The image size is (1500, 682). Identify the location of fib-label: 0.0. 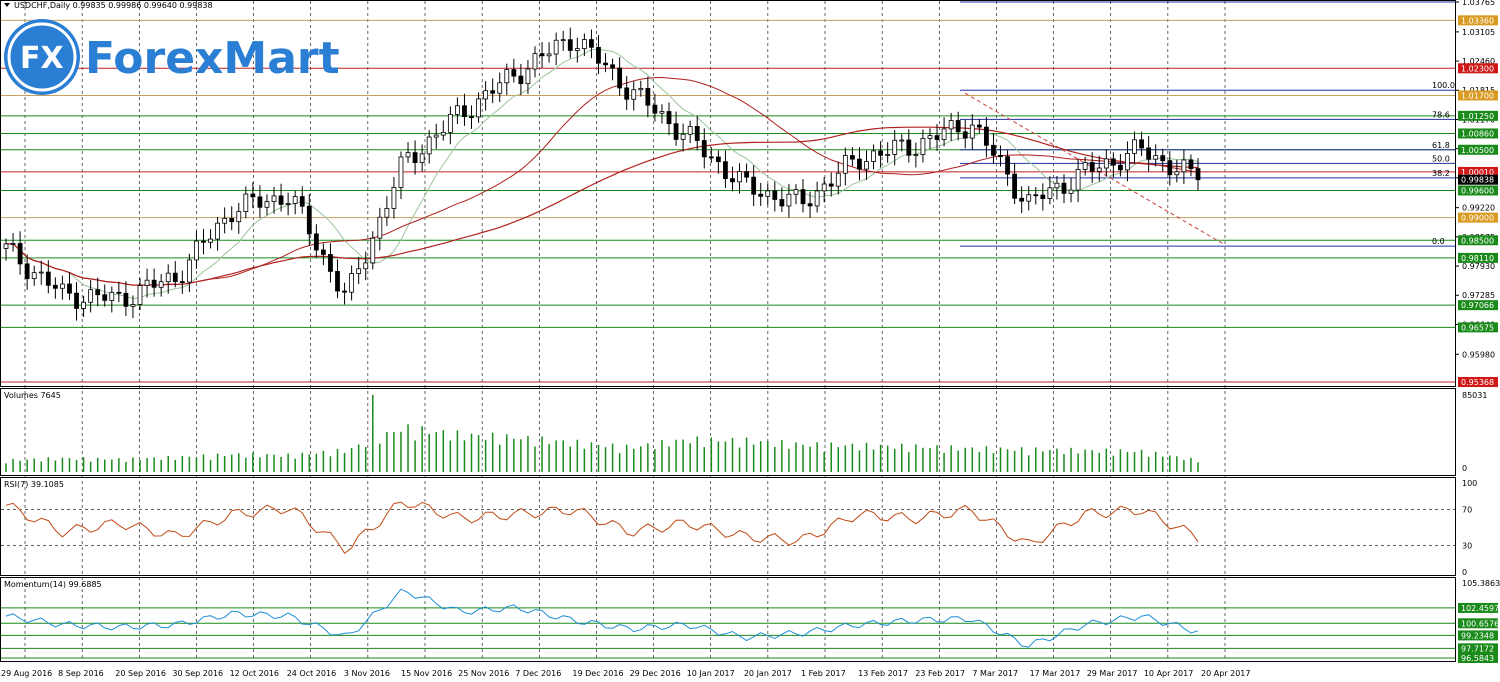
(1438, 241).